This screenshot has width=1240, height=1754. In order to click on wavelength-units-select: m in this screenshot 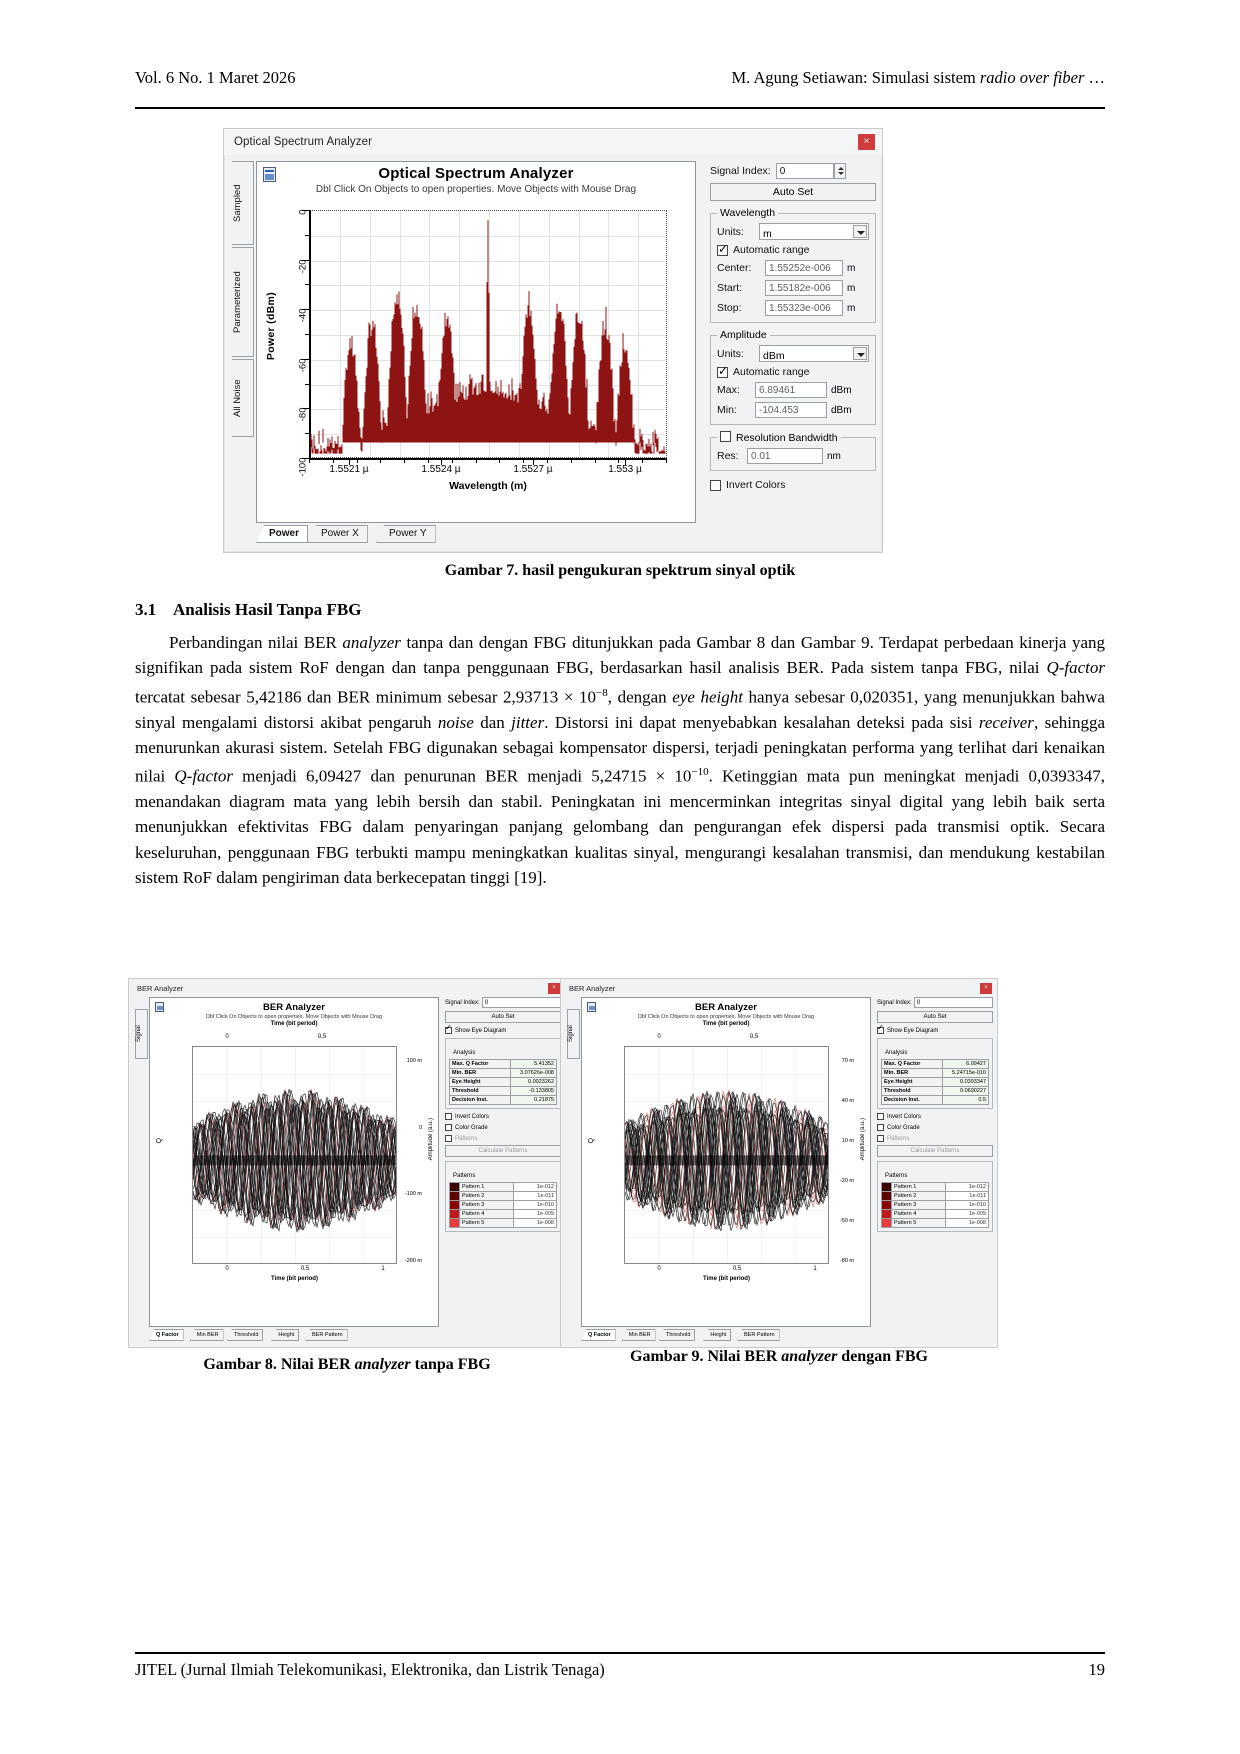, I will do `click(814, 231)`.